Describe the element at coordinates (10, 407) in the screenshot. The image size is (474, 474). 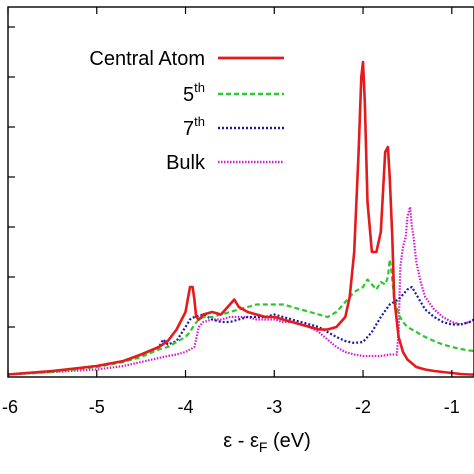
I see `x-tick-label-0: -6` at that location.